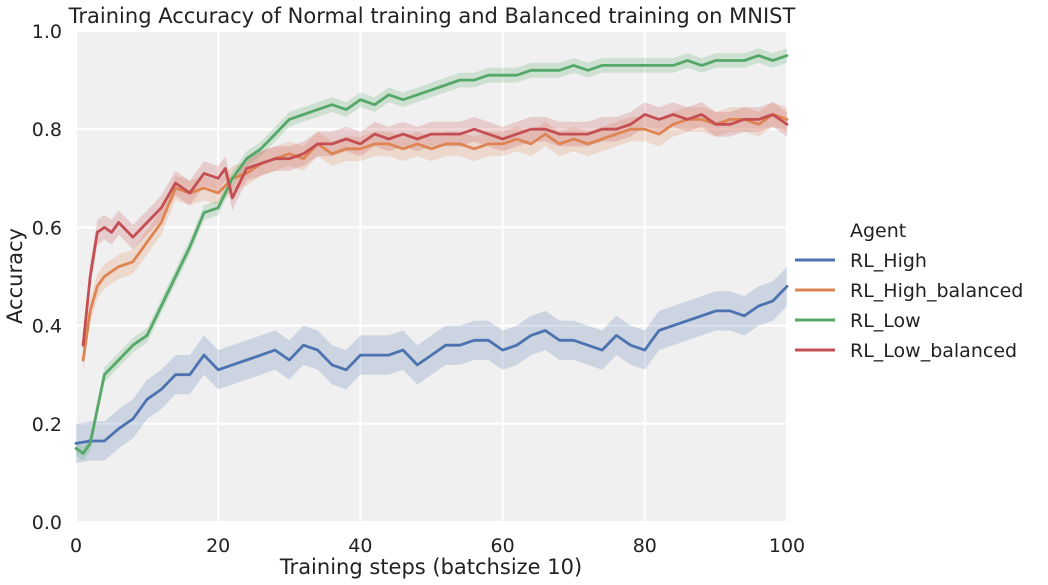  What do you see at coordinates (430, 567) in the screenshot?
I see `x-axis-label: Training steps (batchsize 10)` at bounding box center [430, 567].